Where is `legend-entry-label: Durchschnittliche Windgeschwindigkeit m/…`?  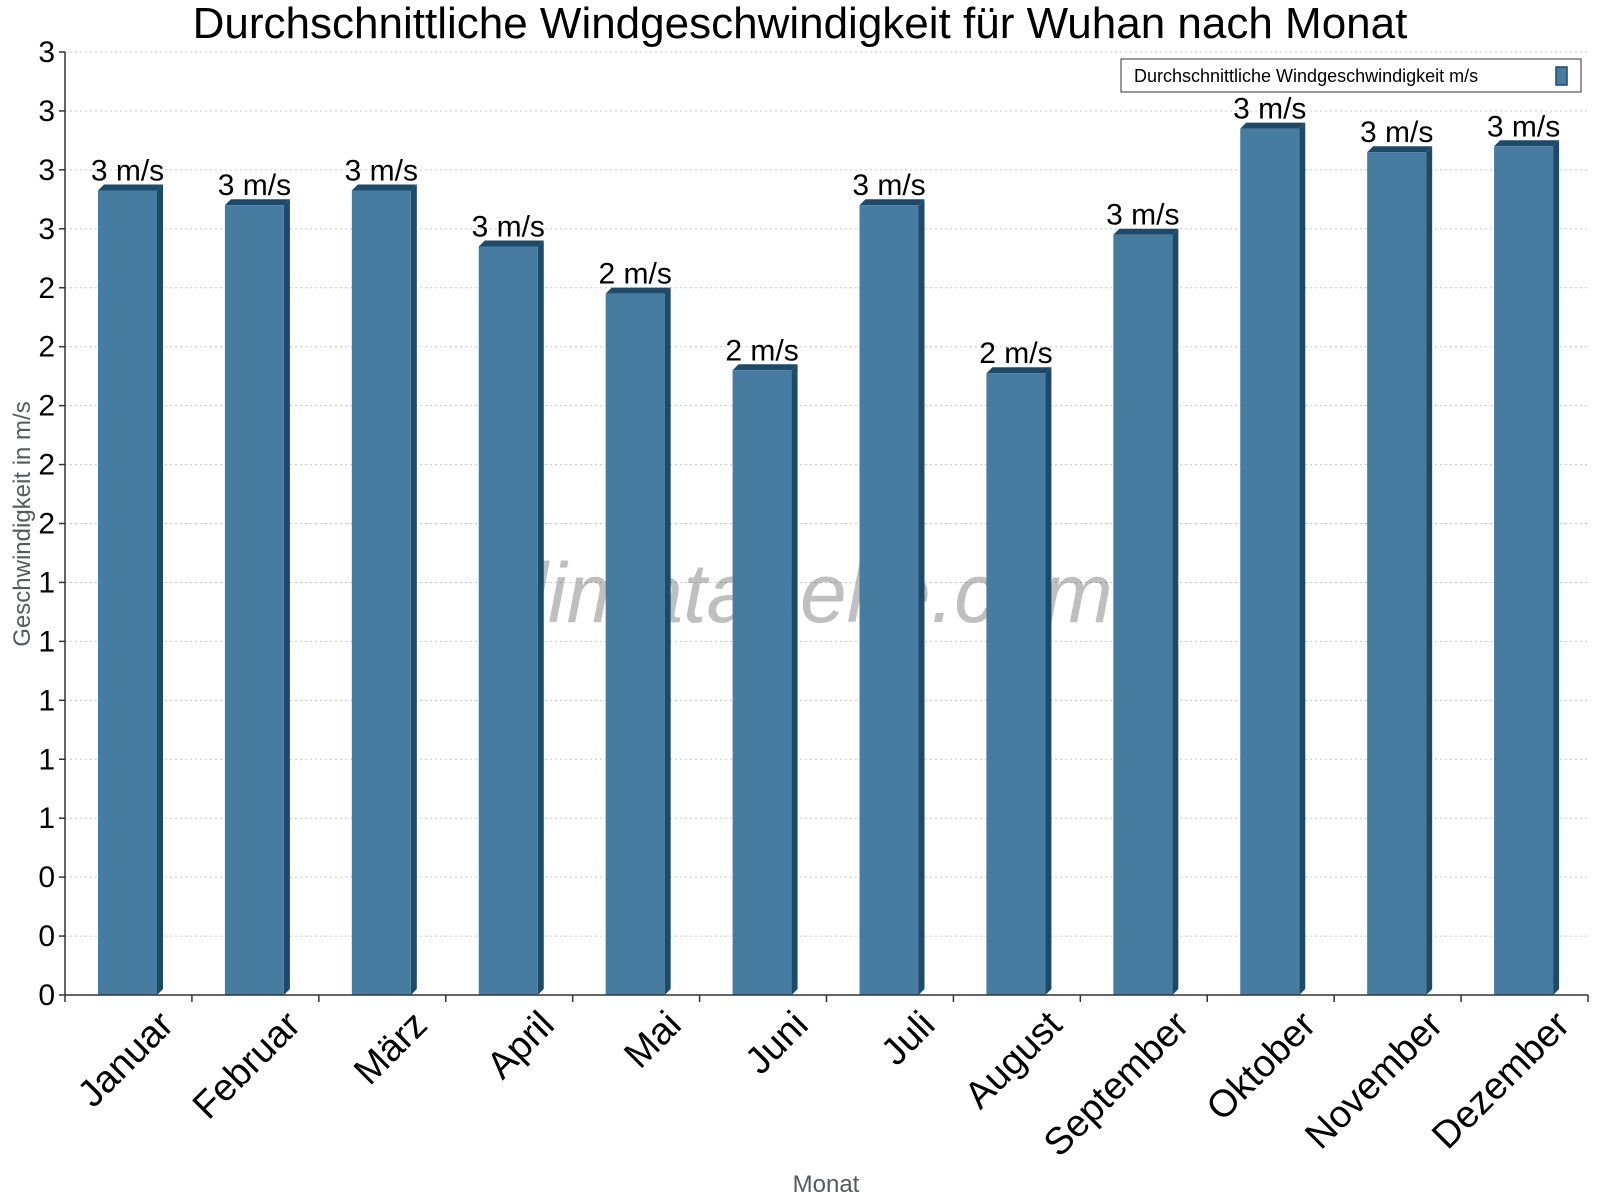 legend-entry-label: Durchschnittliche Windgeschwindigkeit m/… is located at coordinates (1306, 76).